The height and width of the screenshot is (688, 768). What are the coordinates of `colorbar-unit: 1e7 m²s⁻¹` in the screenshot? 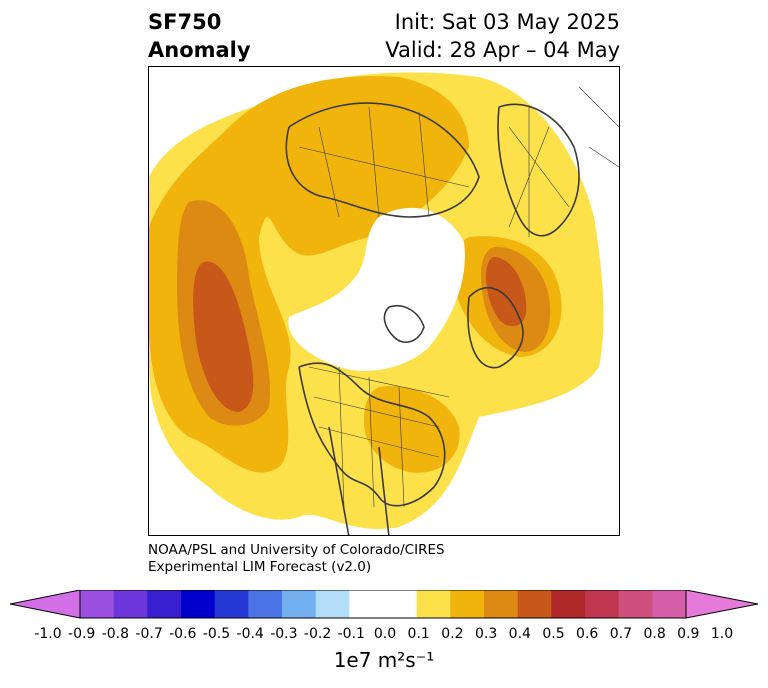 It's located at (384, 660).